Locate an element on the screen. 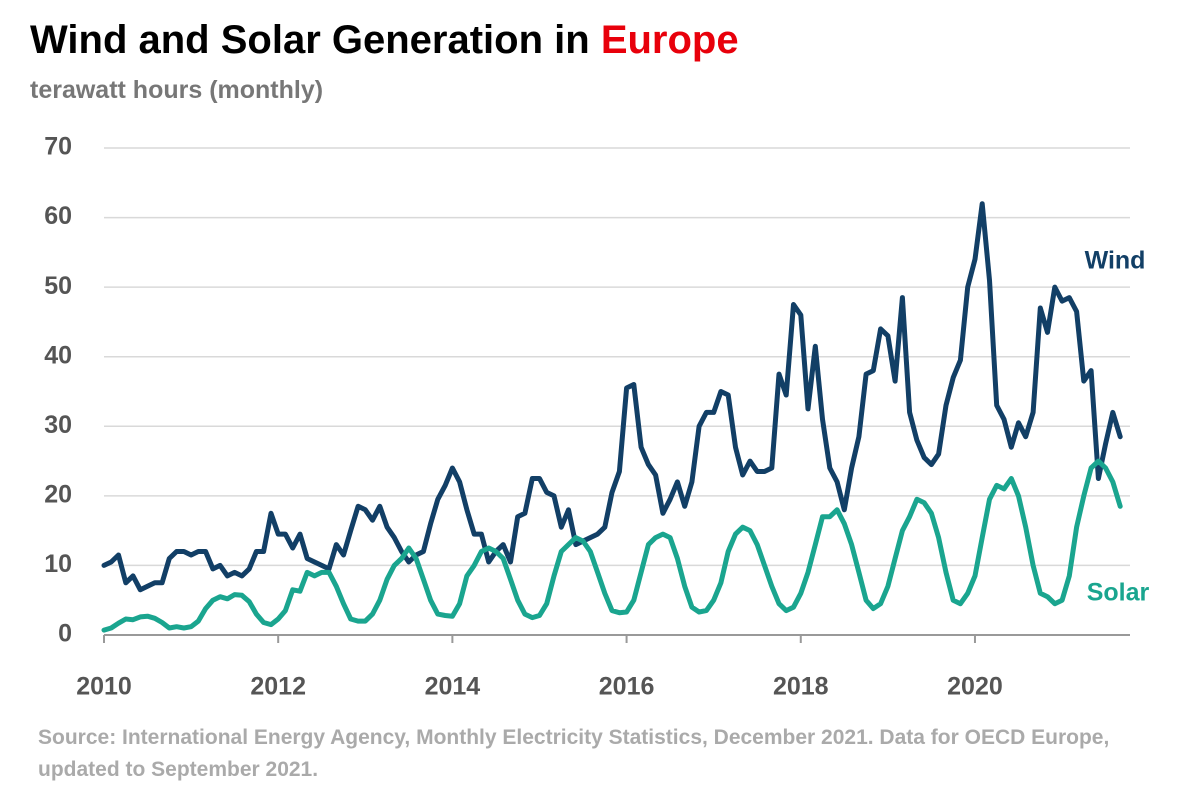 The image size is (1200, 791). x-tick-label: 2010 is located at coordinates (104, 687).